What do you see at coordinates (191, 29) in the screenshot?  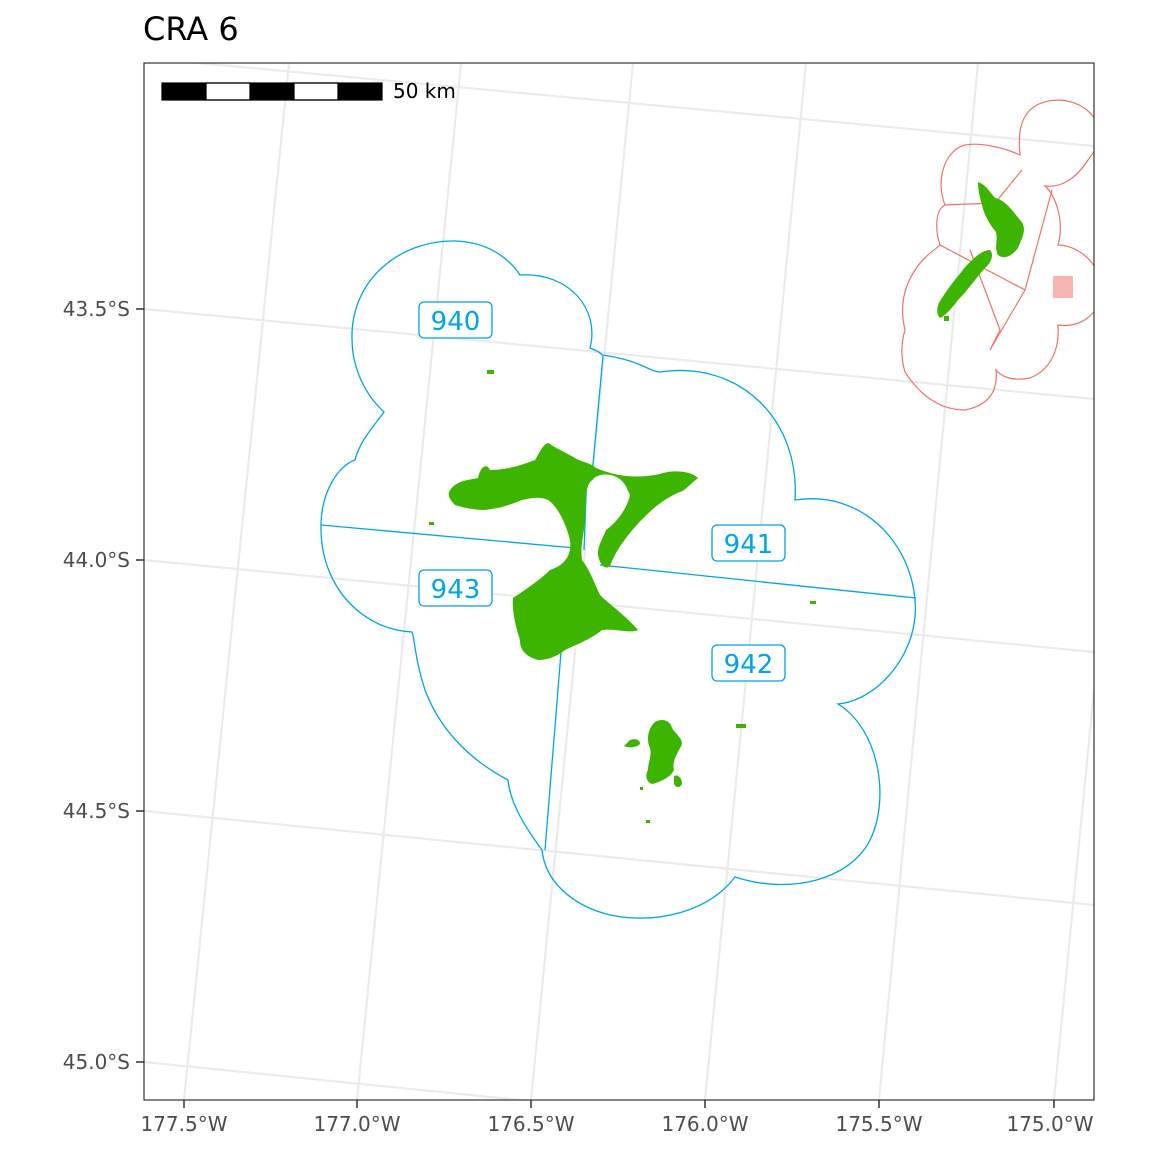 I see `map-title: CRA 6` at bounding box center [191, 29].